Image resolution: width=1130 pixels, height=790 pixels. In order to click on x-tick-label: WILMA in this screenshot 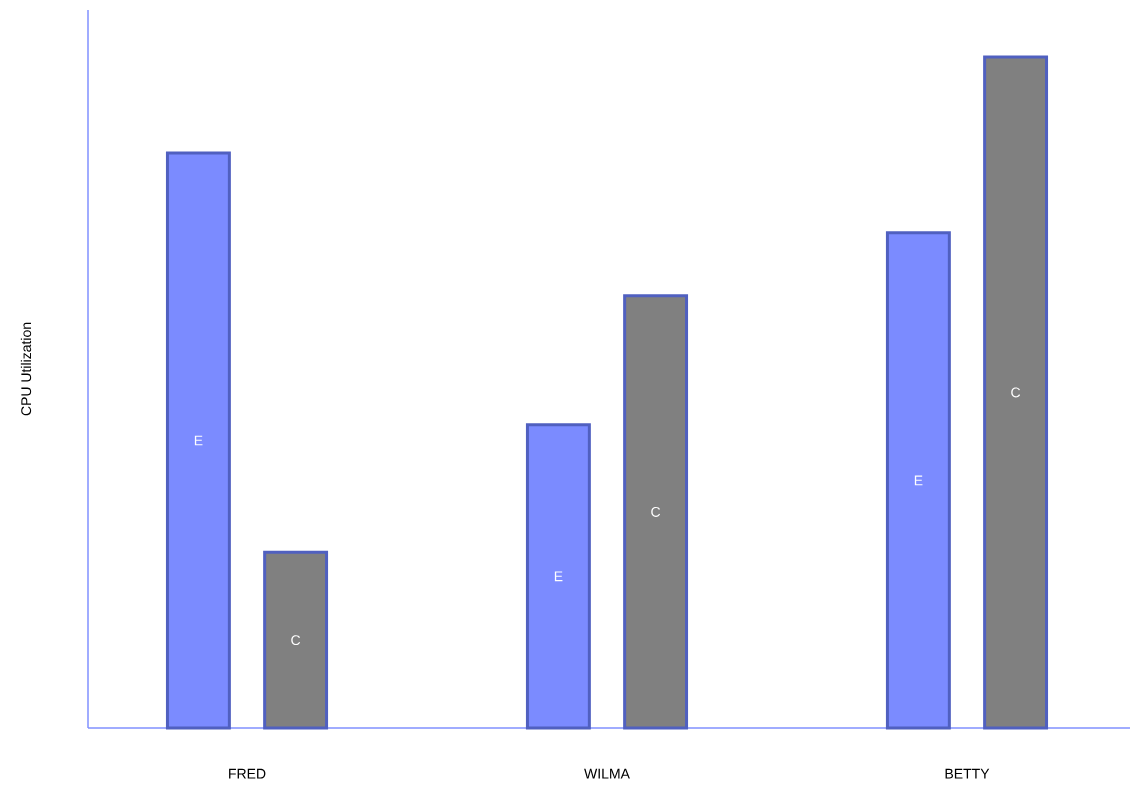, I will do `click(607, 773)`.